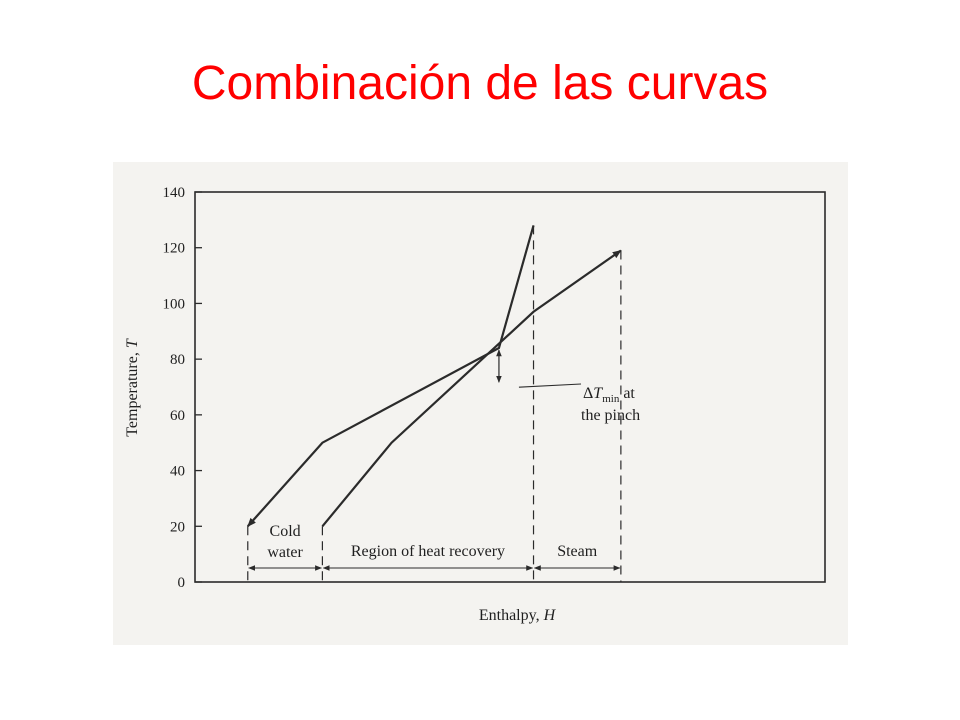  I want to click on pinch-label-sub: min, so click(611, 399).